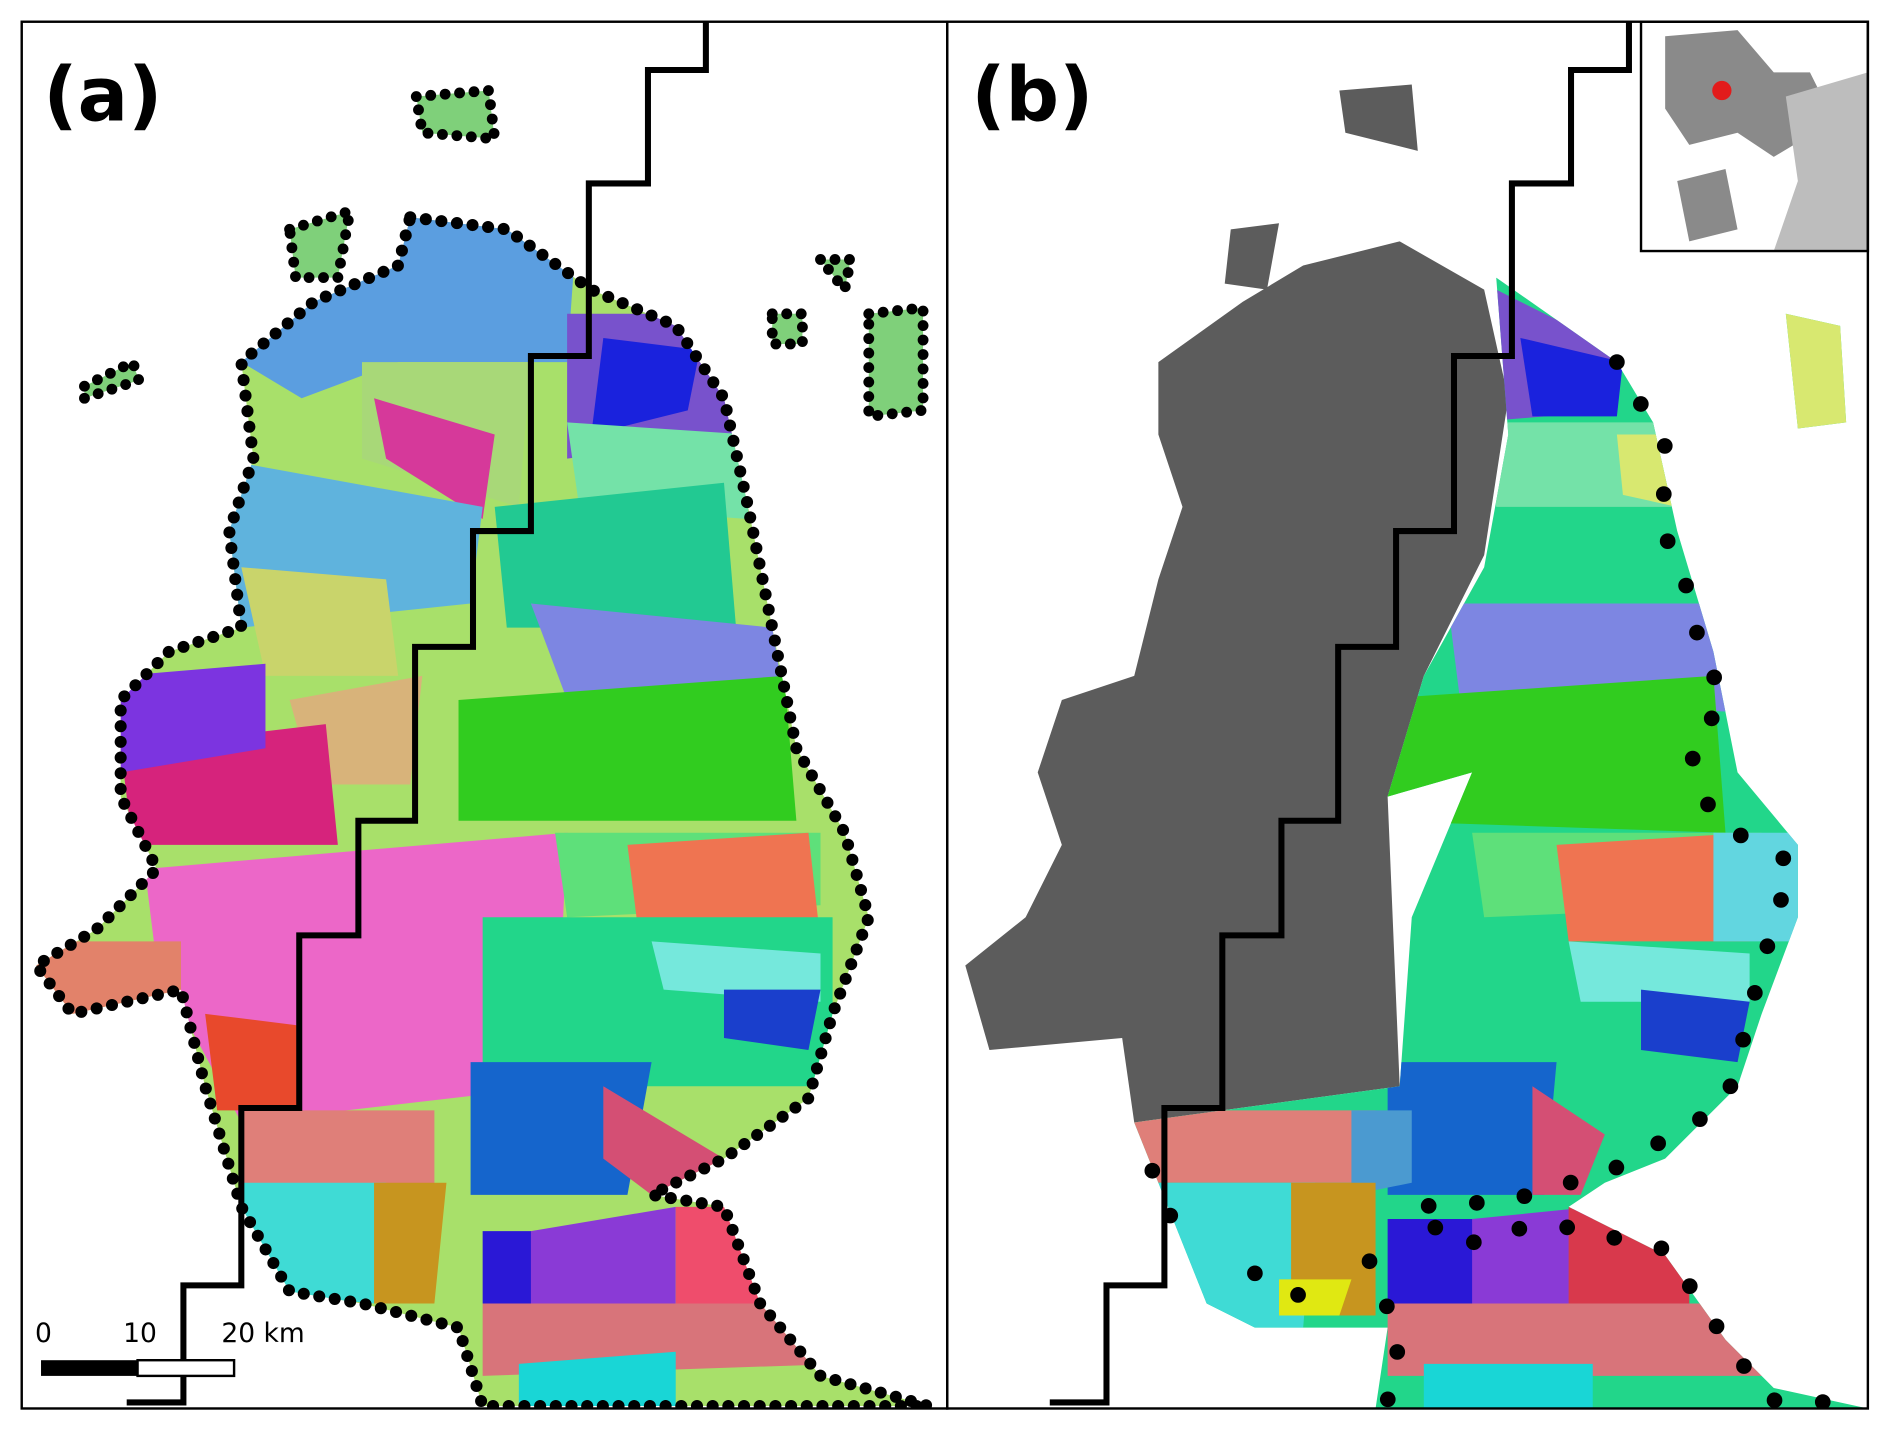 The height and width of the screenshot is (1429, 1892). Describe the element at coordinates (102, 95) in the screenshot. I see `panel-label: (a)` at that location.